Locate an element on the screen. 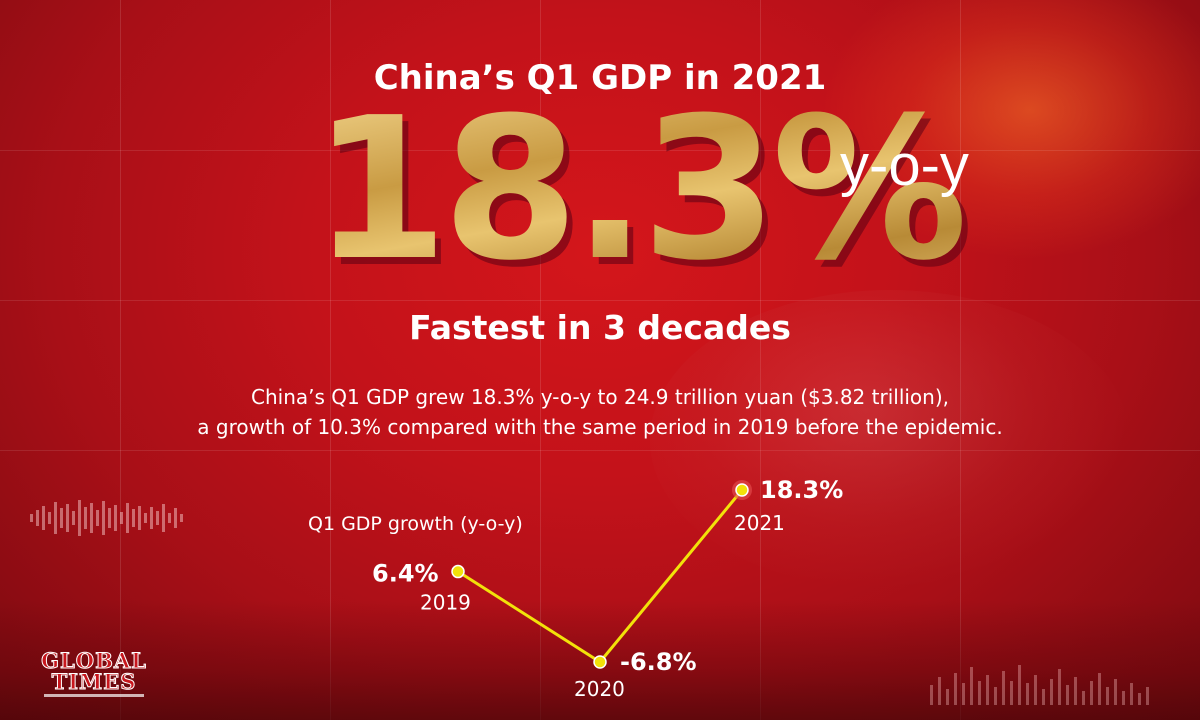 This screenshot has width=1200, height=720. background-glow is located at coordinates (1010, 130).